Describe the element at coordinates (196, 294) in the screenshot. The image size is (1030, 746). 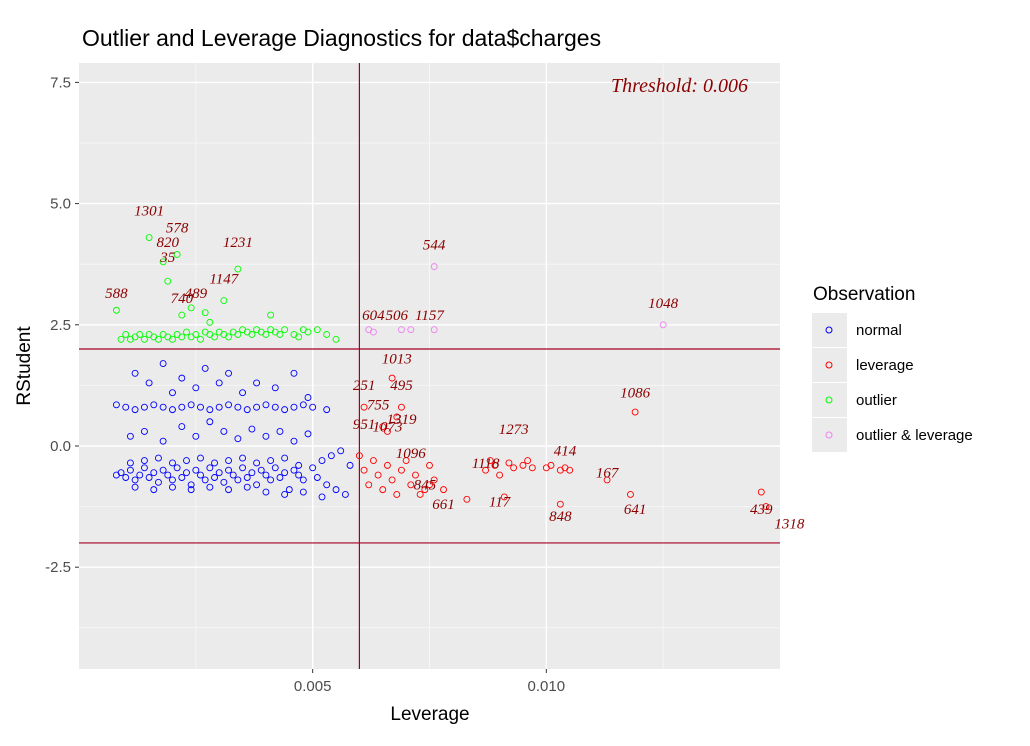
I see `point-label: 489` at that location.